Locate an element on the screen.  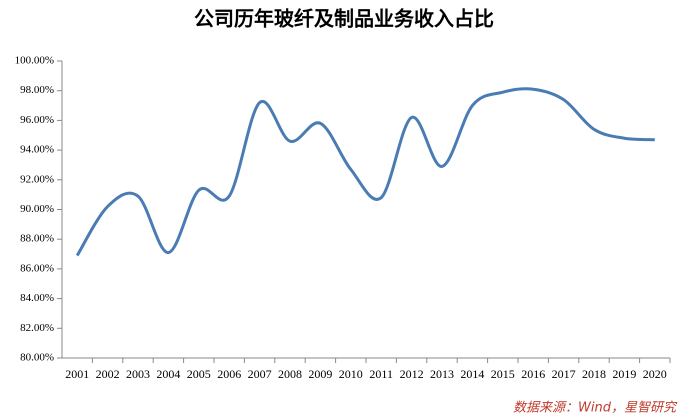
y-tick-label: 86.00% is located at coordinates (37, 268).